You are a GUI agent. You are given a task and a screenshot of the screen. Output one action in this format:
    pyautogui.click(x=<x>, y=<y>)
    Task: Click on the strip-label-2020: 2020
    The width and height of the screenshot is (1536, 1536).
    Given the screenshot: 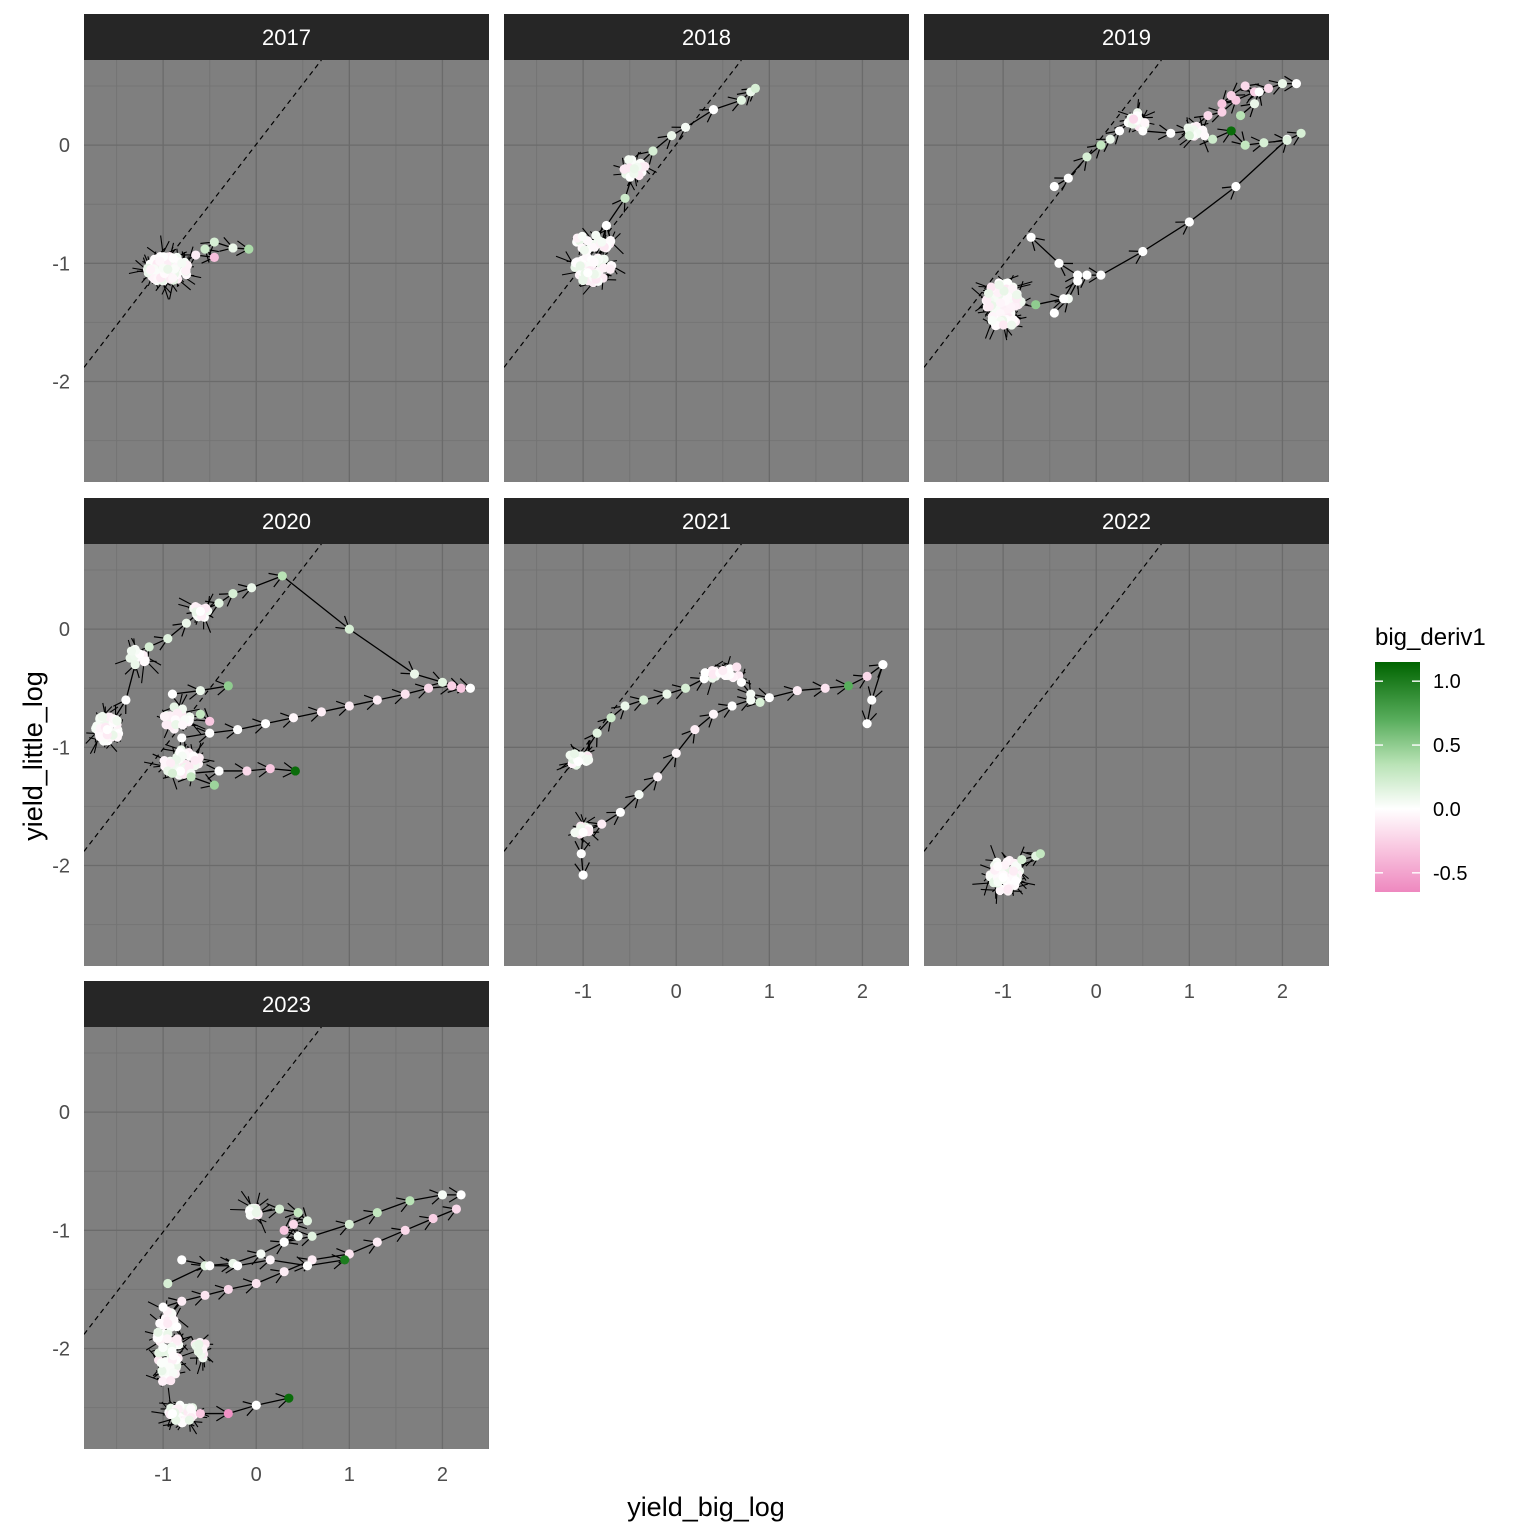 What is the action you would take?
    pyautogui.click(x=286, y=521)
    